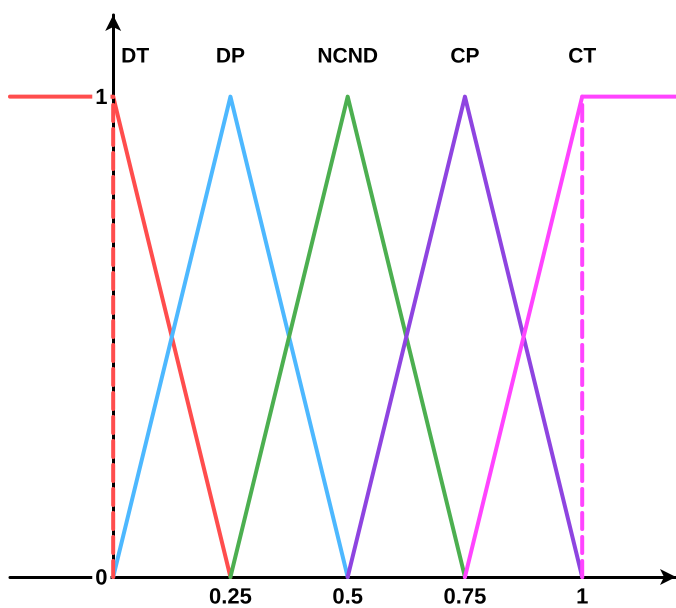  What do you see at coordinates (465, 596) in the screenshot?
I see `x-tick-label: 0.75` at bounding box center [465, 596].